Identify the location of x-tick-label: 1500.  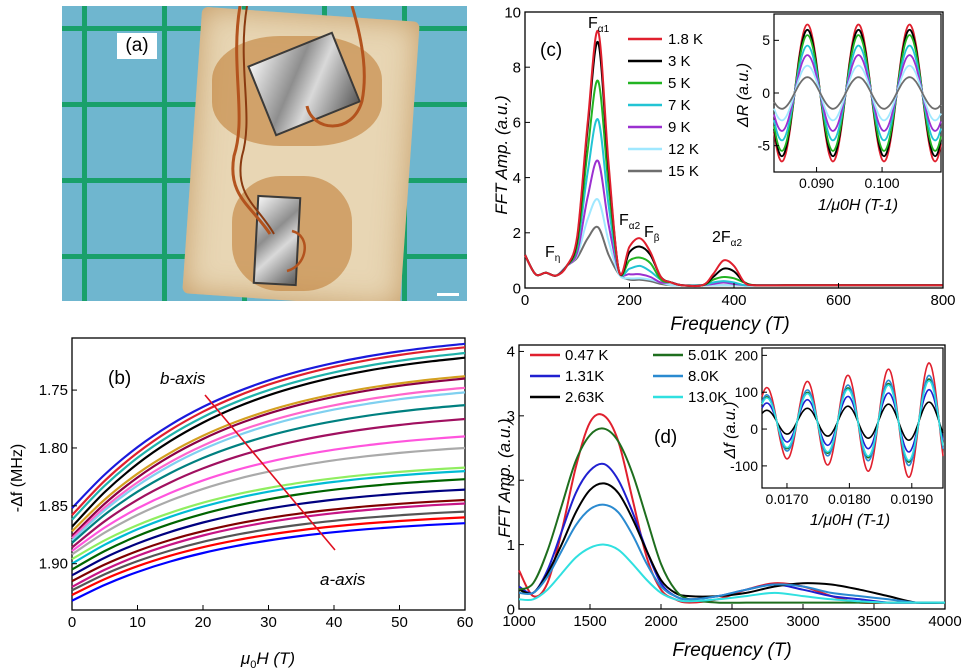
(589, 621).